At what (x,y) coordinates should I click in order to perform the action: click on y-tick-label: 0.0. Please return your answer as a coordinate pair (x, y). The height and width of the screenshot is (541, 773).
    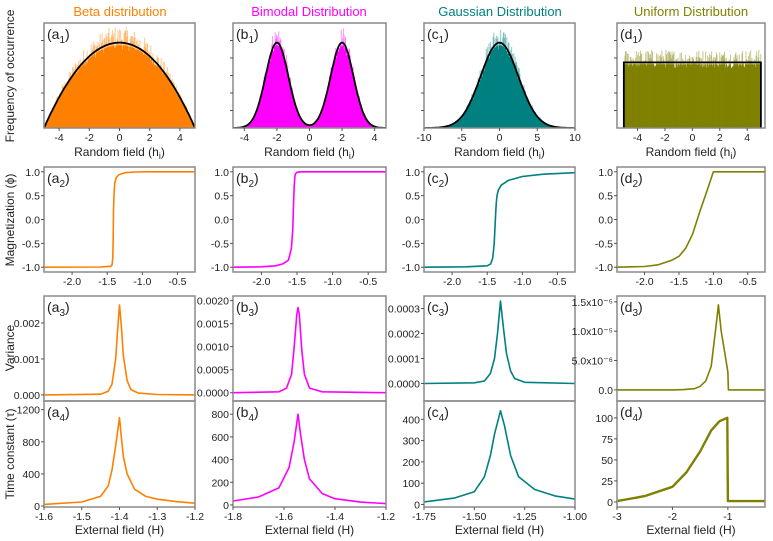
    Looking at the image, I should click on (412, 221).